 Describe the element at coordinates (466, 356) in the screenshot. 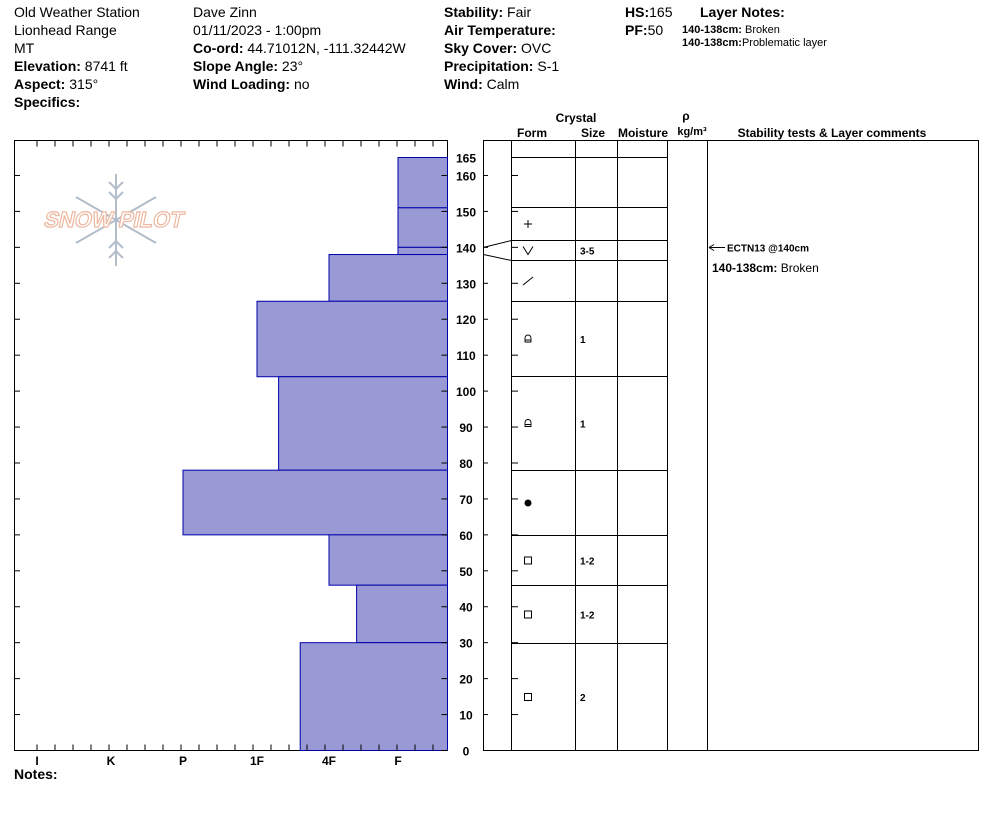

I see `depth-label-110: 110` at that location.